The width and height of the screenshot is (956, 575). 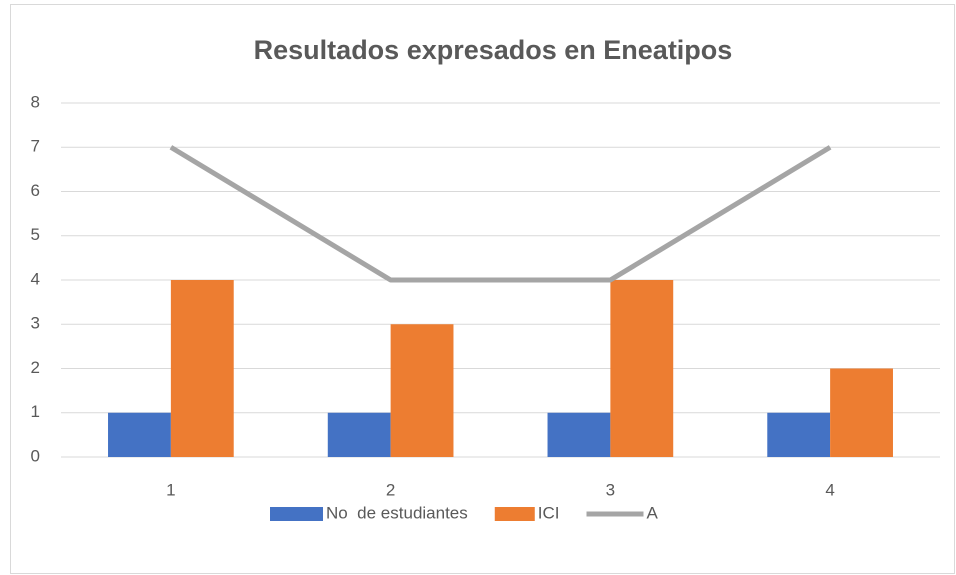 What do you see at coordinates (829, 489) in the screenshot?
I see `x-tick-label: 4` at bounding box center [829, 489].